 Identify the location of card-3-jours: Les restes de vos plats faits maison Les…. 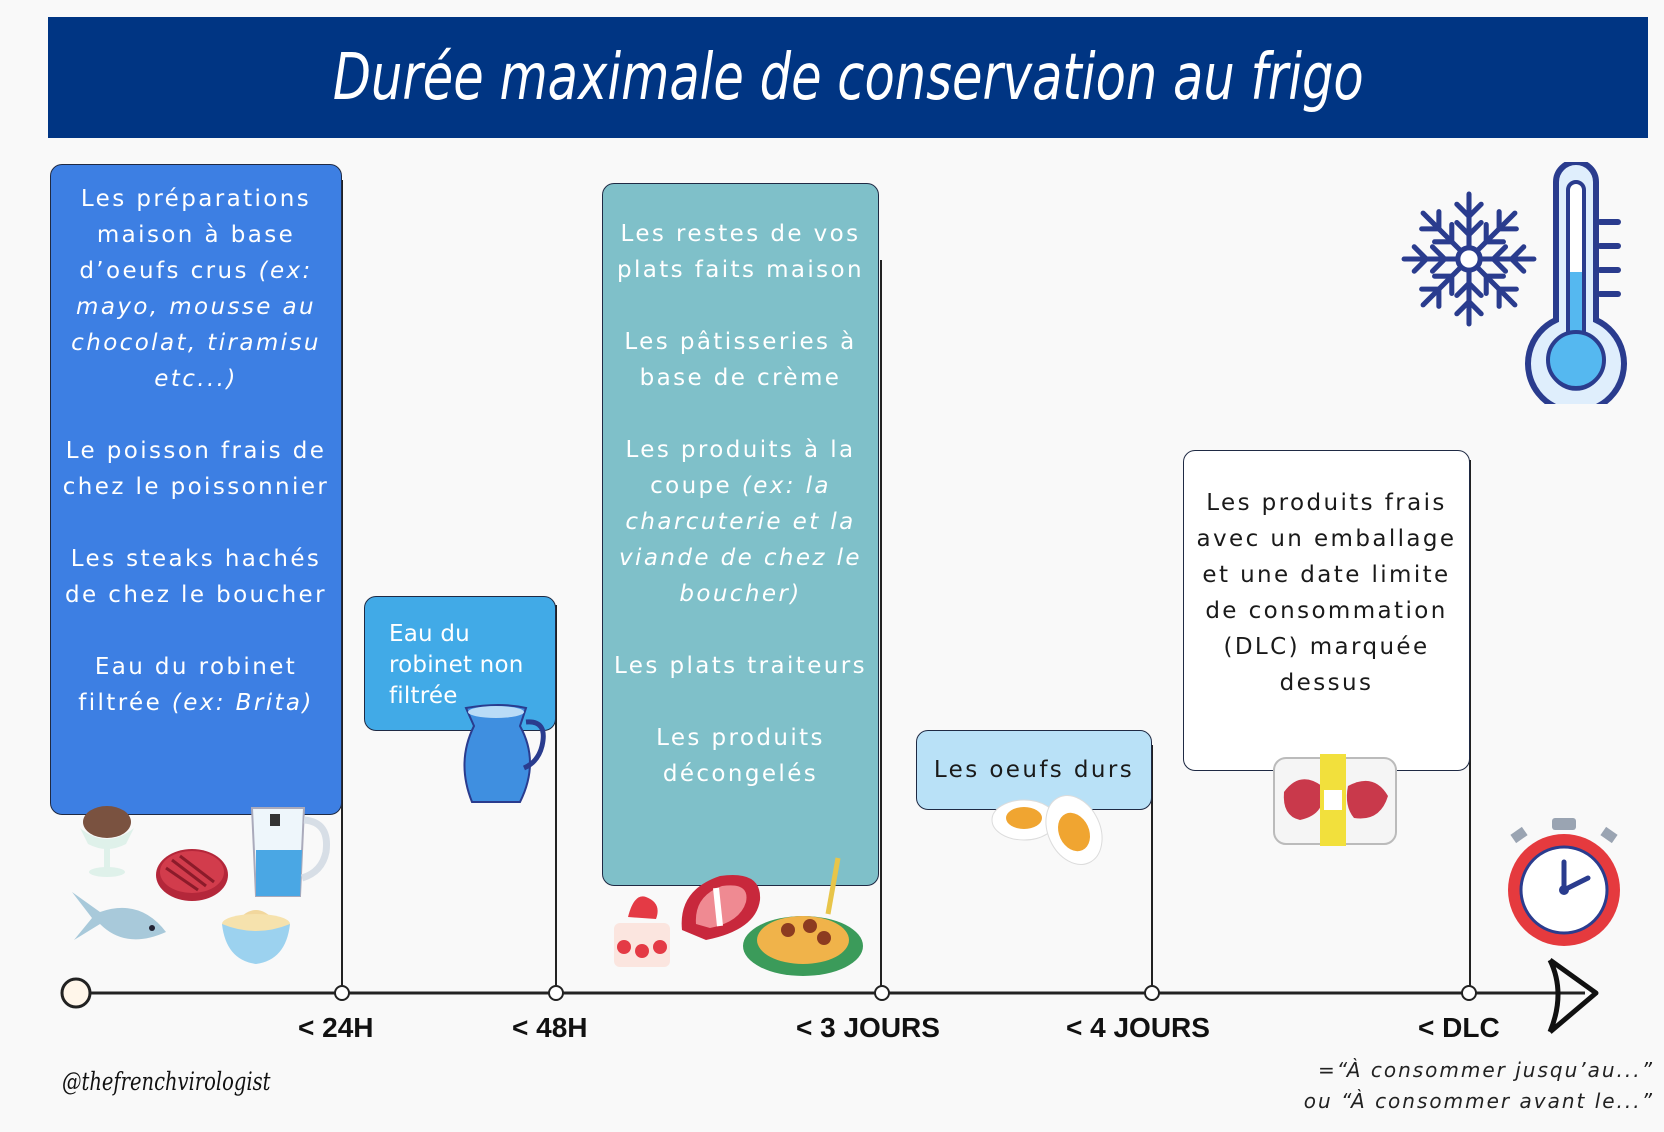
(740, 534).